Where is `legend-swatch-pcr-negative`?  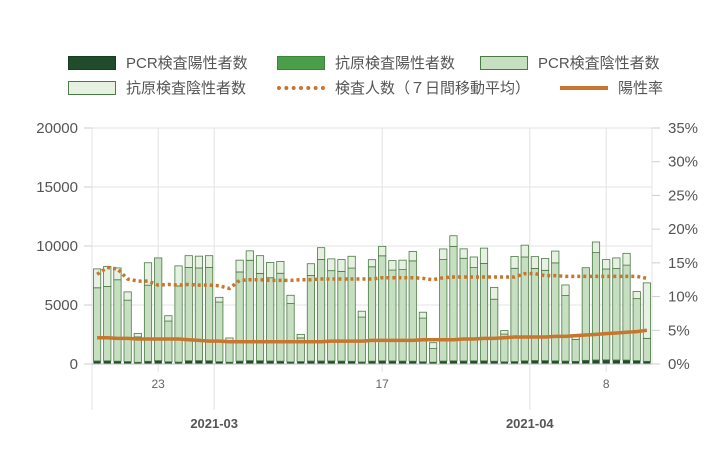
legend-swatch-pcr-negative is located at coordinates (504, 62).